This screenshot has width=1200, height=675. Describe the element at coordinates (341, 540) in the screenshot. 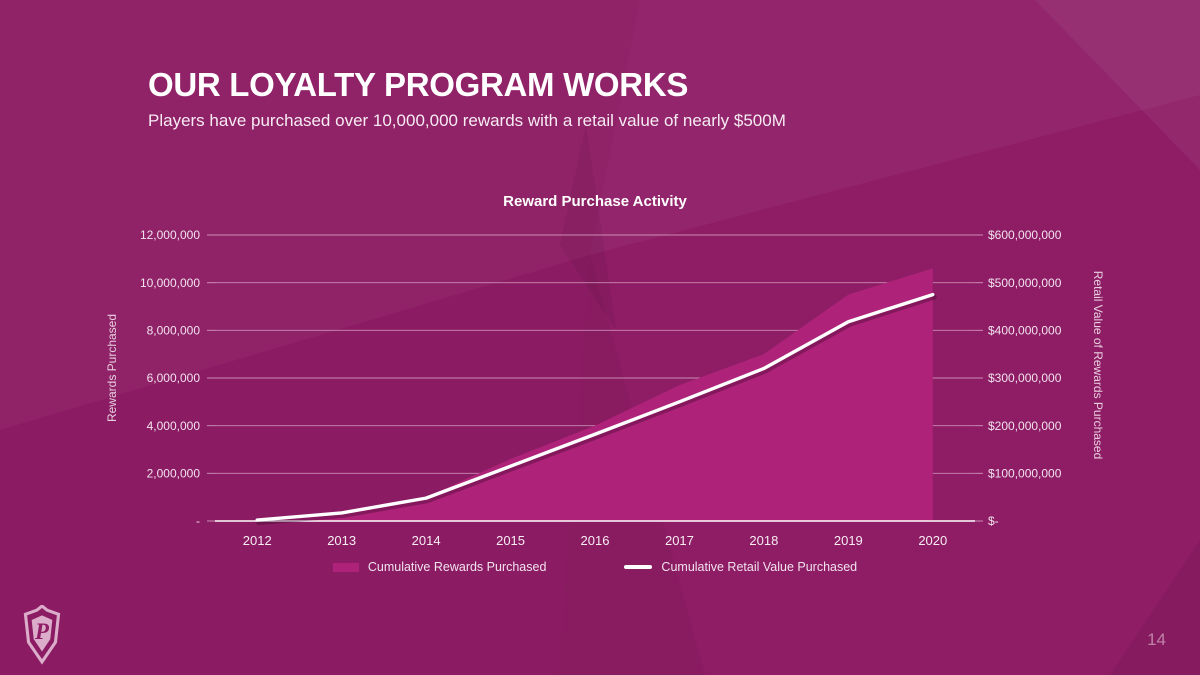

I see `x-axis-tick-label: 2013` at that location.